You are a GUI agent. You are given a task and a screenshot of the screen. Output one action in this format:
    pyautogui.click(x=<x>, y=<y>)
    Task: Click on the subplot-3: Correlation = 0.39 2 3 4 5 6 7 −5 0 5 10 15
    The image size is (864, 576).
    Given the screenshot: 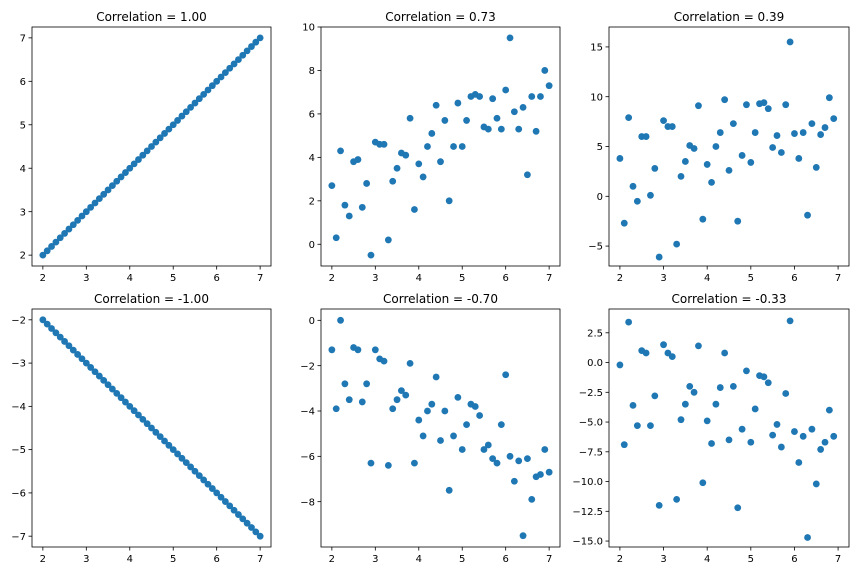 What is the action you would take?
    pyautogui.click(x=719, y=147)
    